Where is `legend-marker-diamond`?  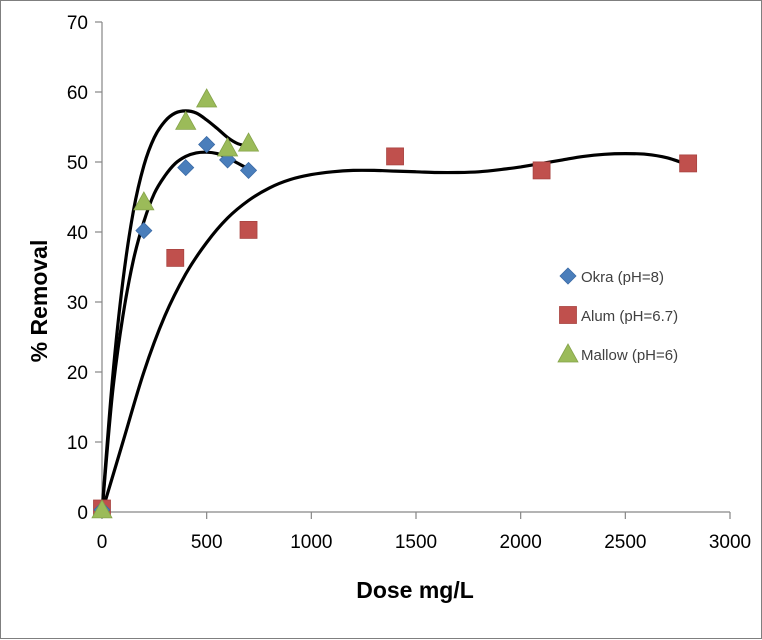
legend-marker-diamond is located at coordinates (568, 276).